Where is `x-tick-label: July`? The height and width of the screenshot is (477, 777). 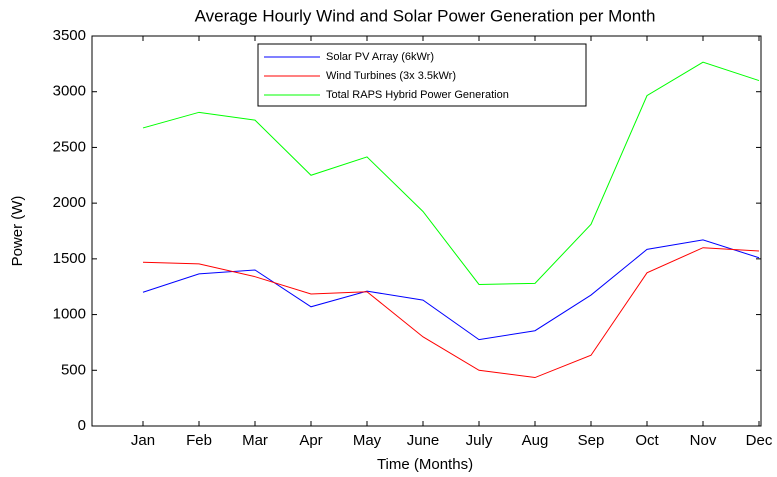
x-tick-label: July is located at coordinates (479, 440).